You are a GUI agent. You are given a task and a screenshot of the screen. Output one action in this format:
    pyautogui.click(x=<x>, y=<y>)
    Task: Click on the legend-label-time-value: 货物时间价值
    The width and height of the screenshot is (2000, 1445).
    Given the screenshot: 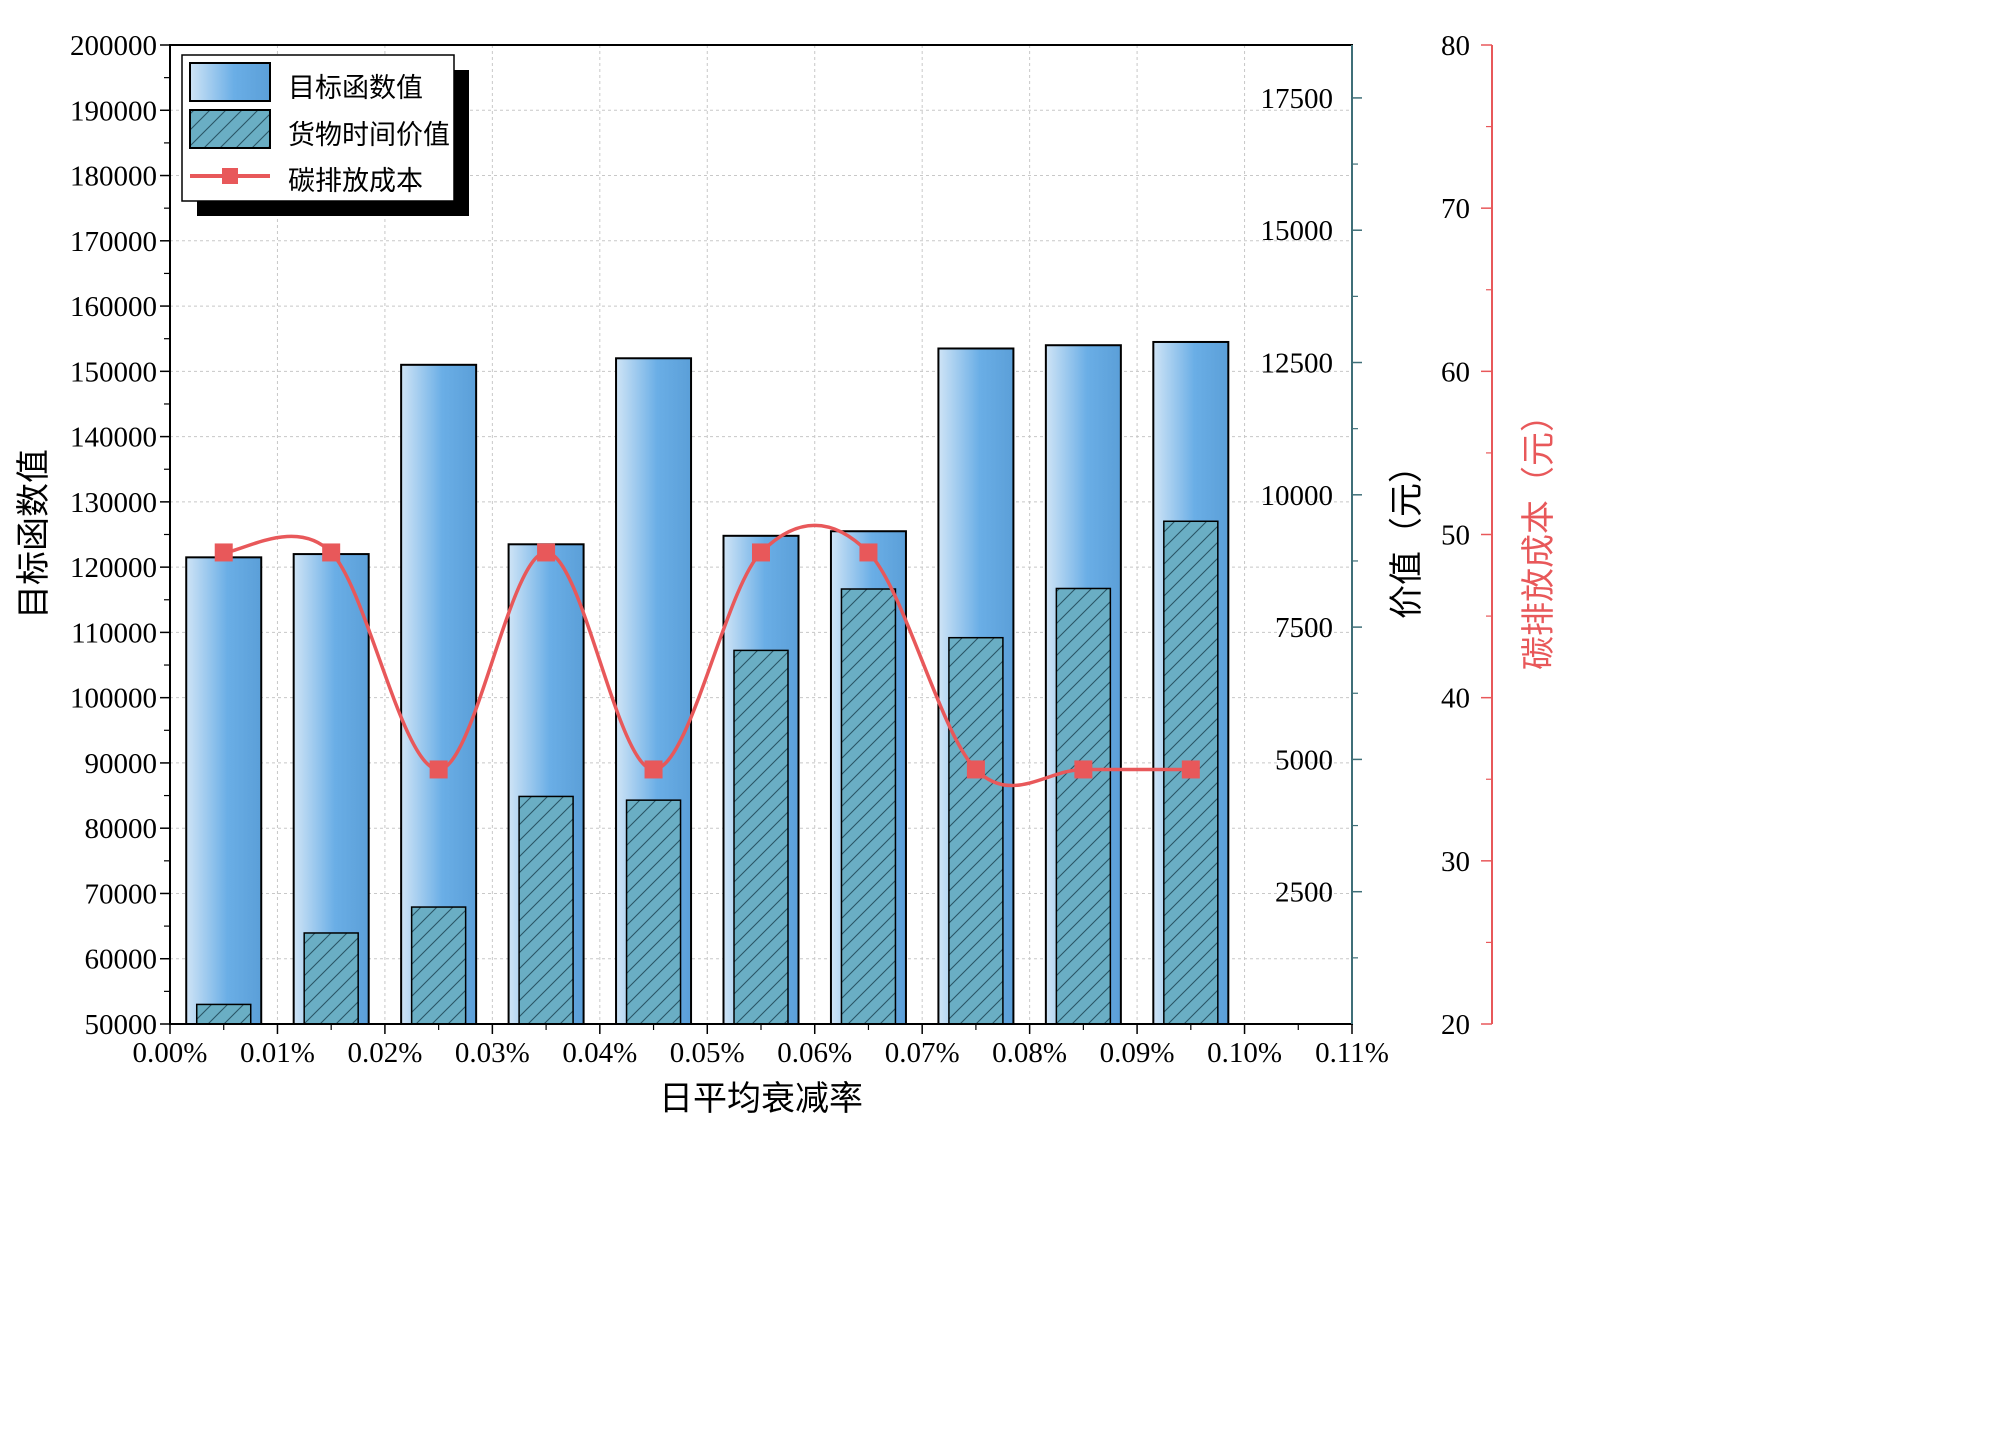 What is the action you would take?
    pyautogui.click(x=369, y=135)
    